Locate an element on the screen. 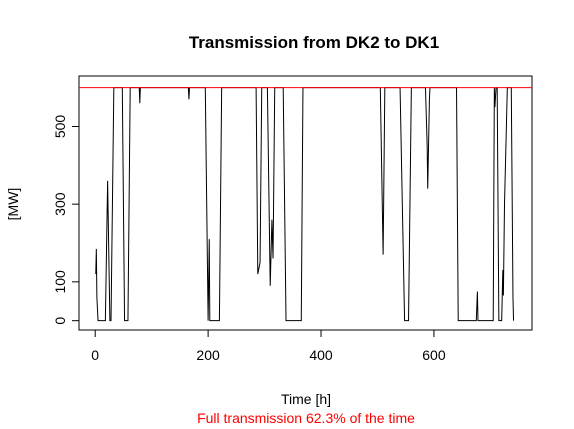  x-tick-label: 0 is located at coordinates (95, 355).